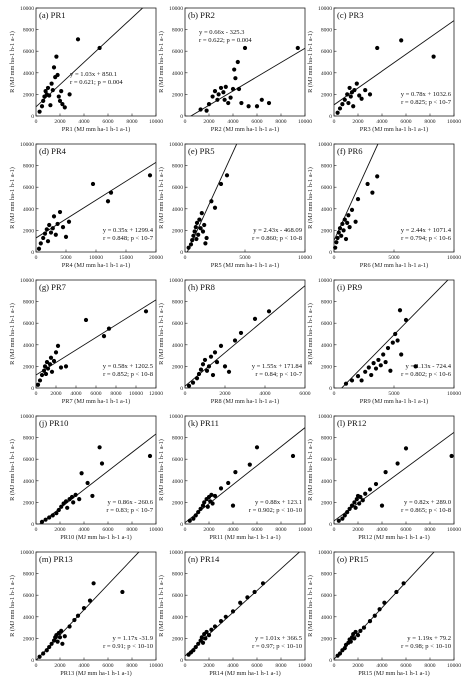 The width and height of the screenshot is (461, 685). I want to click on x-tick-label: 6000, so click(304, 394).